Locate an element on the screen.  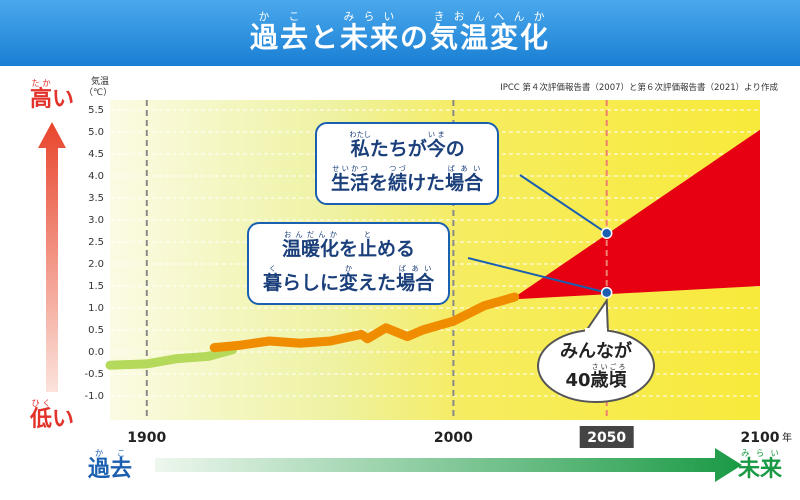
y-tick-label: 4.5 is located at coordinates (96, 154).